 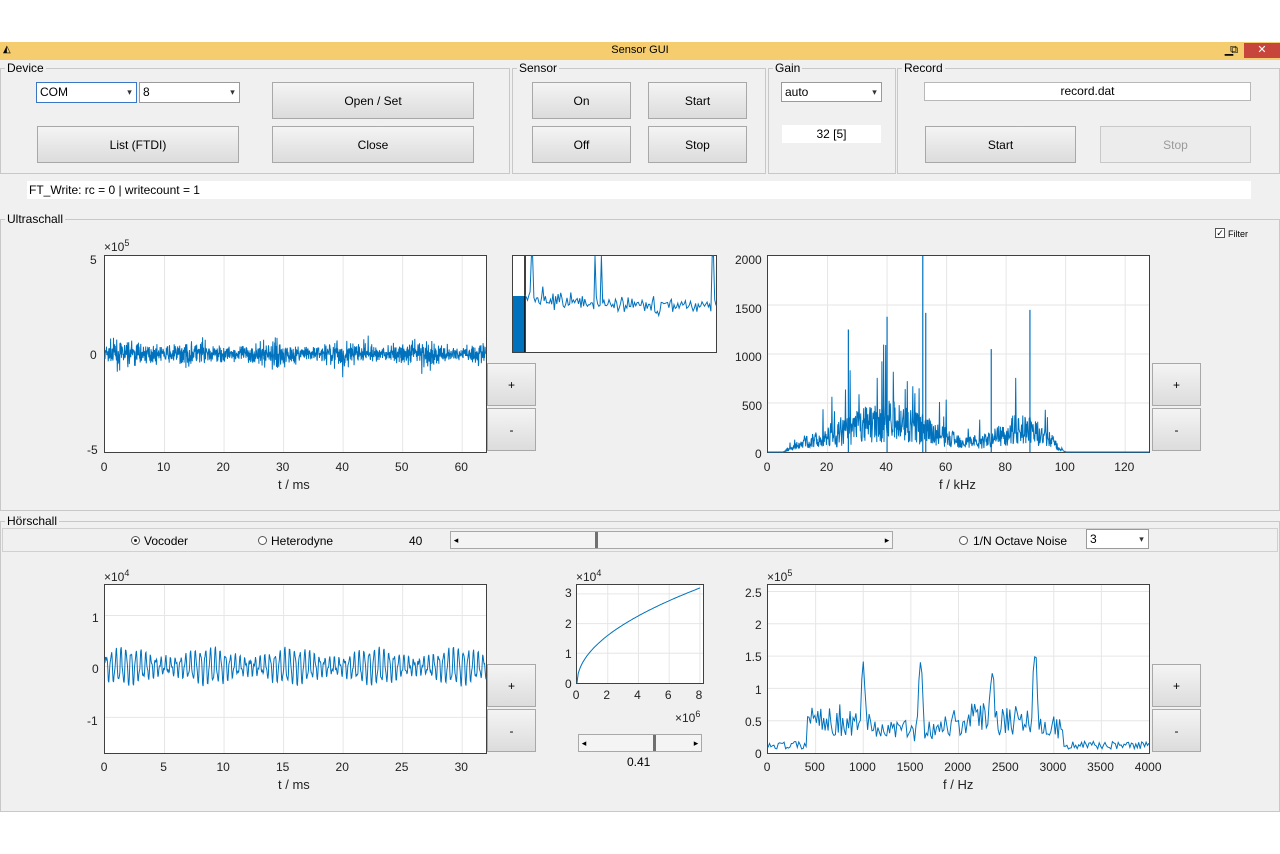 I want to click on ultrasound-time-plot, so click(x=295, y=354).